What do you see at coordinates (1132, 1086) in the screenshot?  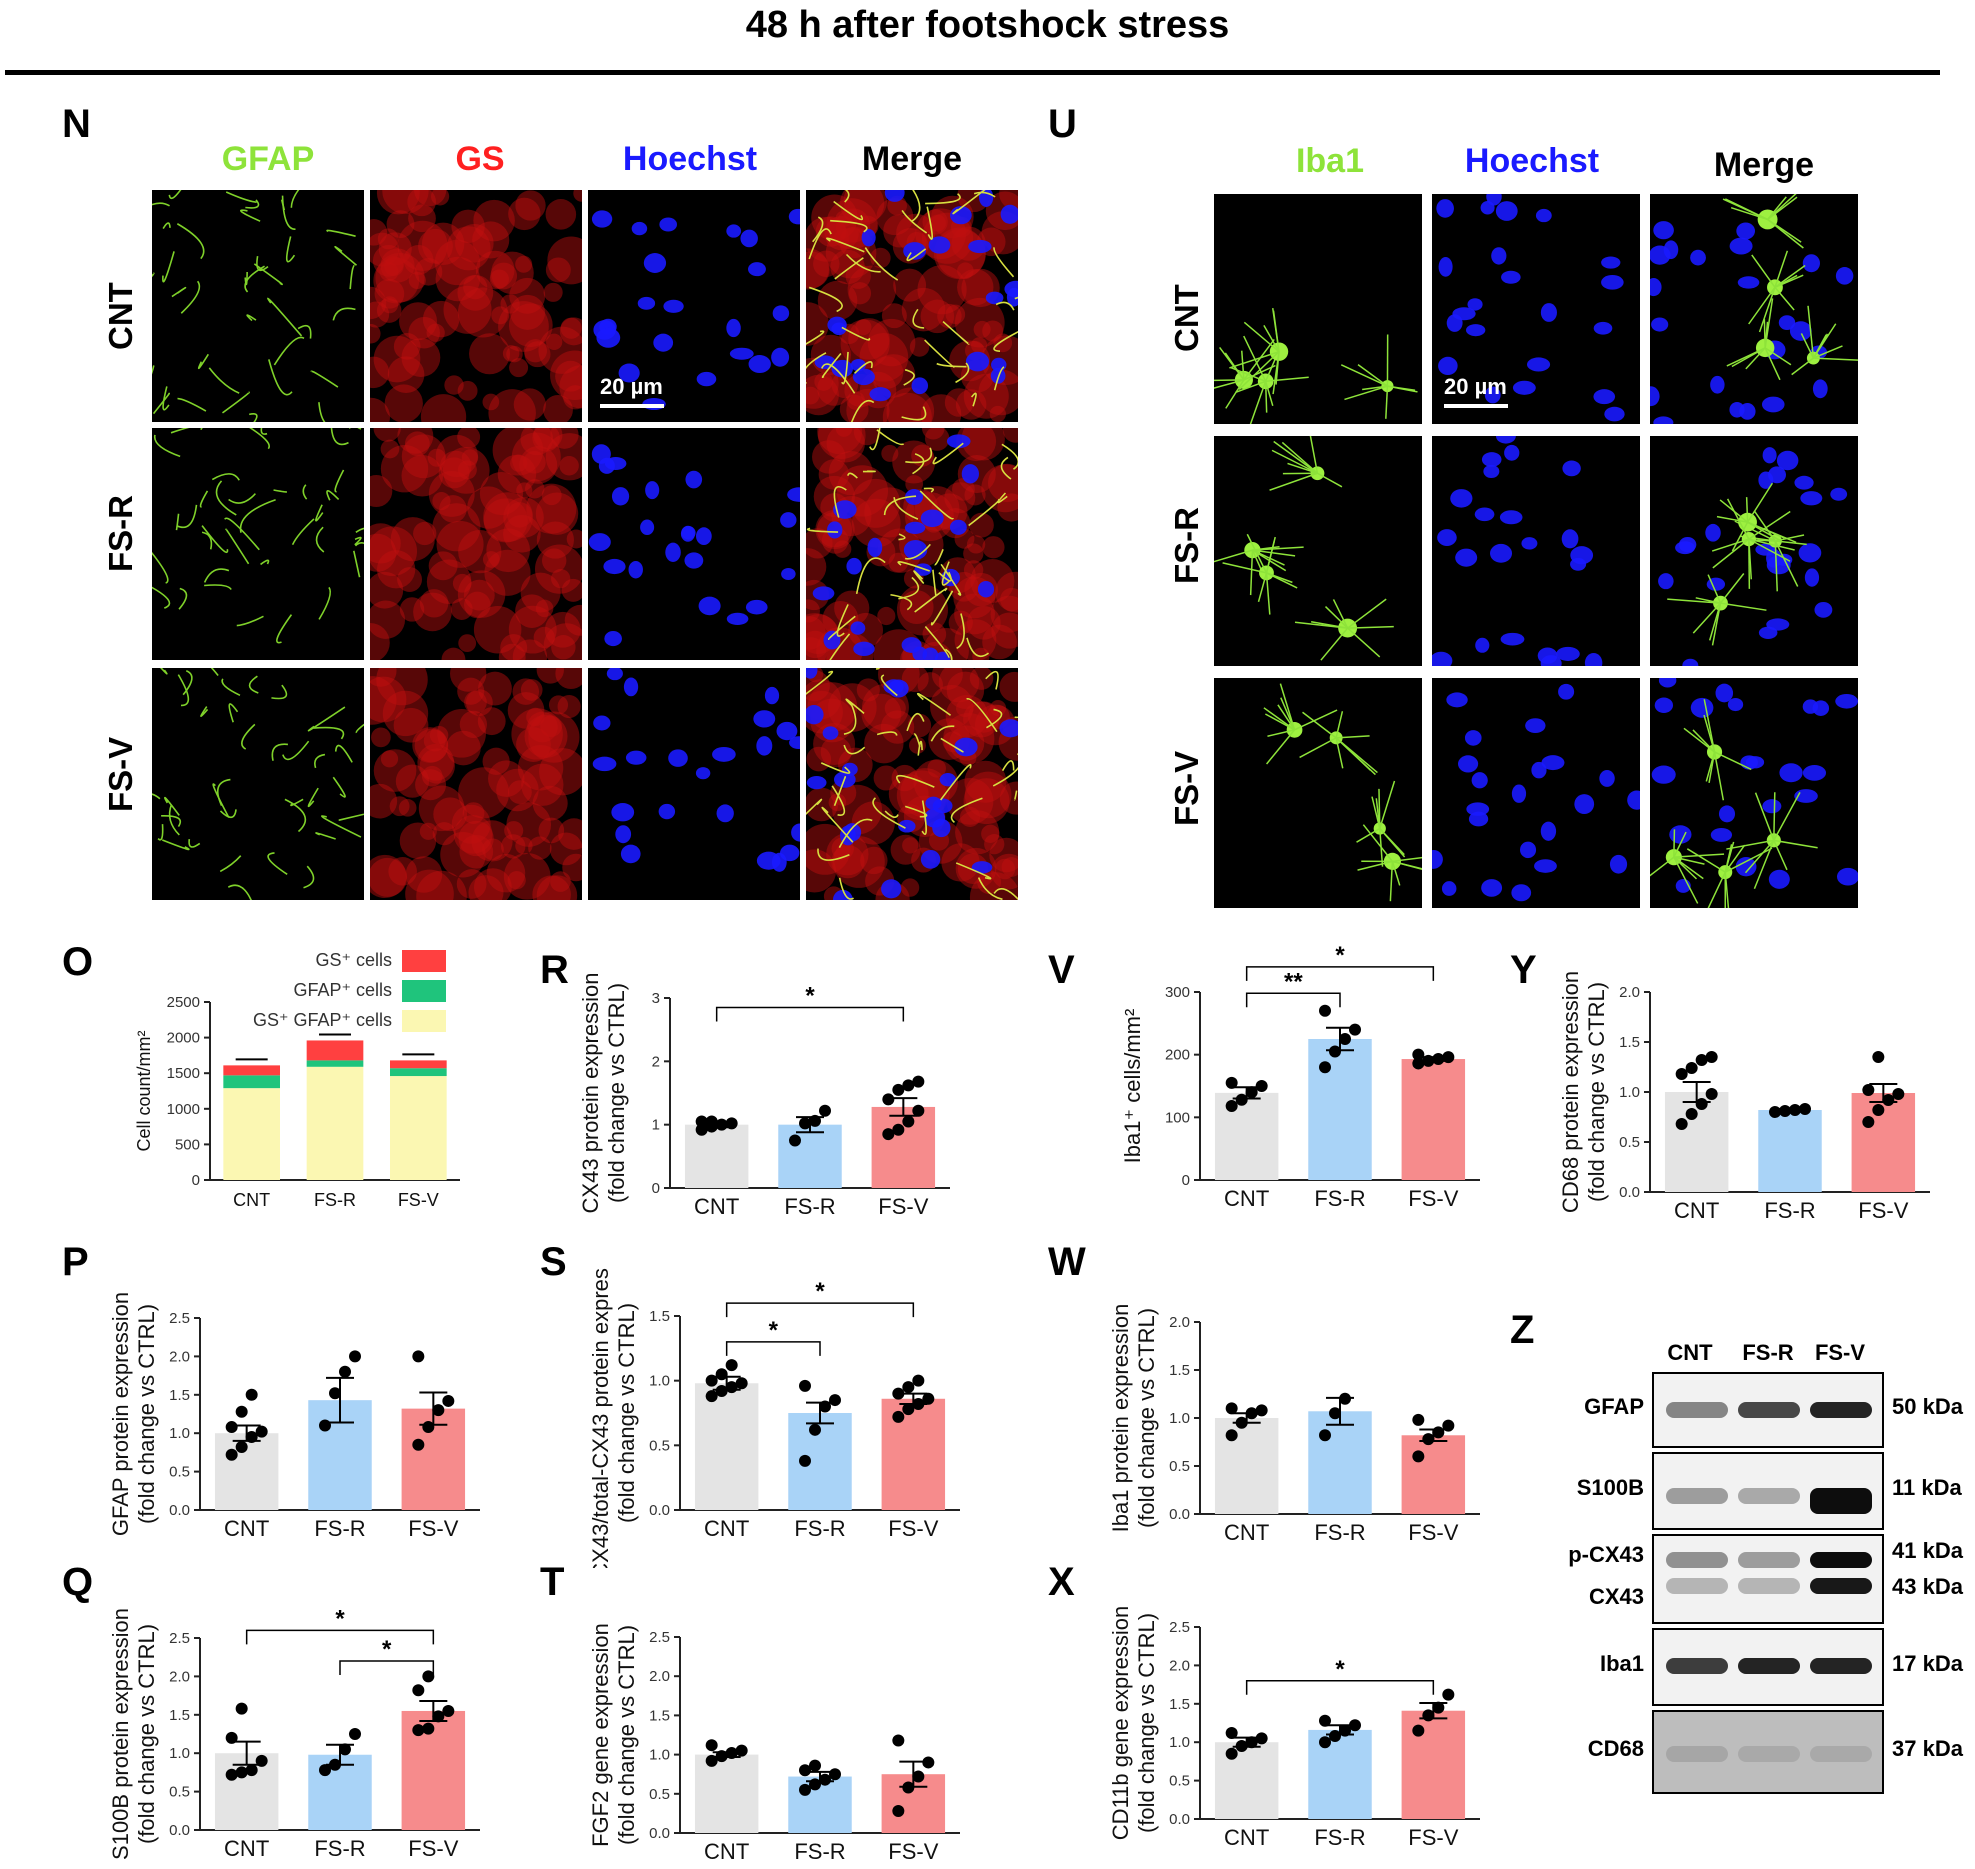 I see `y-axis-label: Iba1⁺ cells/mm²` at bounding box center [1132, 1086].